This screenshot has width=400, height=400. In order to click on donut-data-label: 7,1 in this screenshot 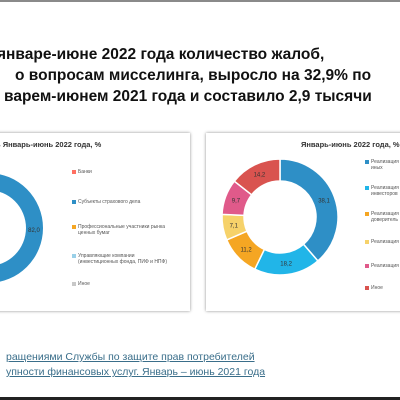, I will do `click(234, 226)`.